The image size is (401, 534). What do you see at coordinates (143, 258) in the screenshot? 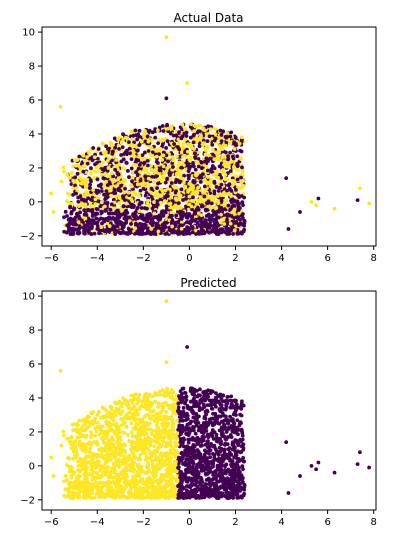
I see `x-tick-label: −2` at bounding box center [143, 258].